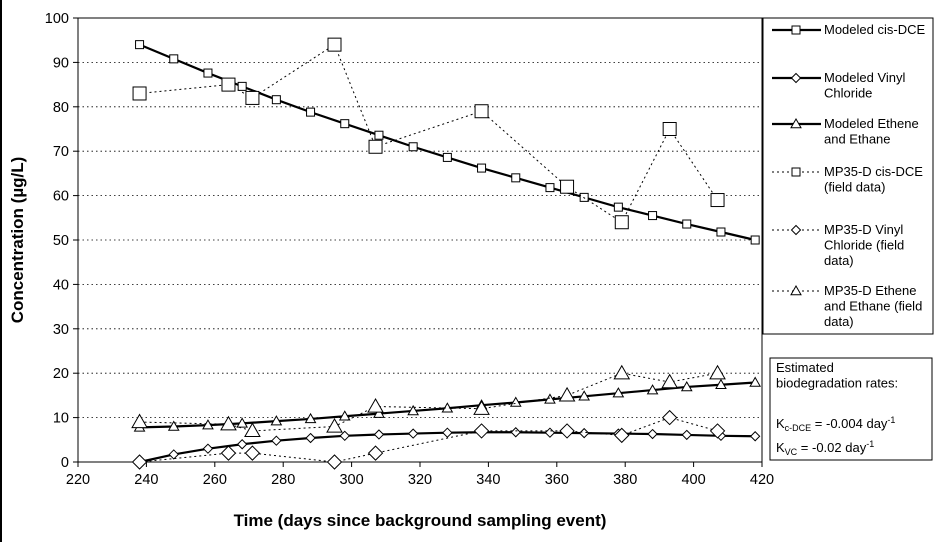 Image resolution: width=936 pixels, height=542 pixels. What do you see at coordinates (61, 197) in the screenshot?
I see `y-tick-label-60: 60` at bounding box center [61, 197].